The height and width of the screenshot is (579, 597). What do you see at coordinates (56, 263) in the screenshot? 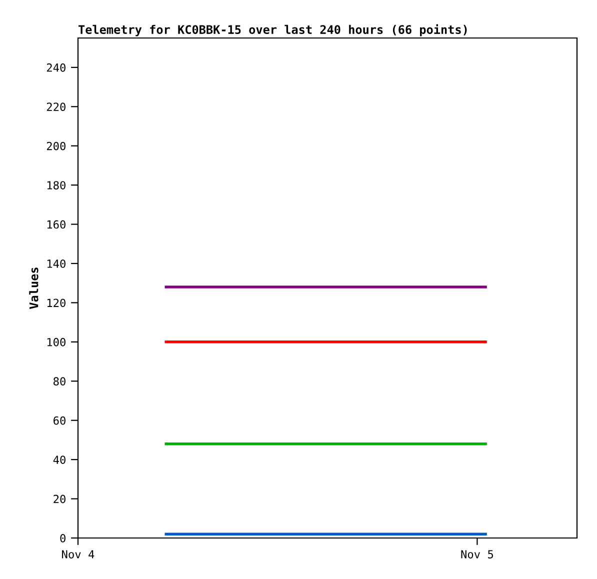
I see `y-tick-label: 140` at bounding box center [56, 263].